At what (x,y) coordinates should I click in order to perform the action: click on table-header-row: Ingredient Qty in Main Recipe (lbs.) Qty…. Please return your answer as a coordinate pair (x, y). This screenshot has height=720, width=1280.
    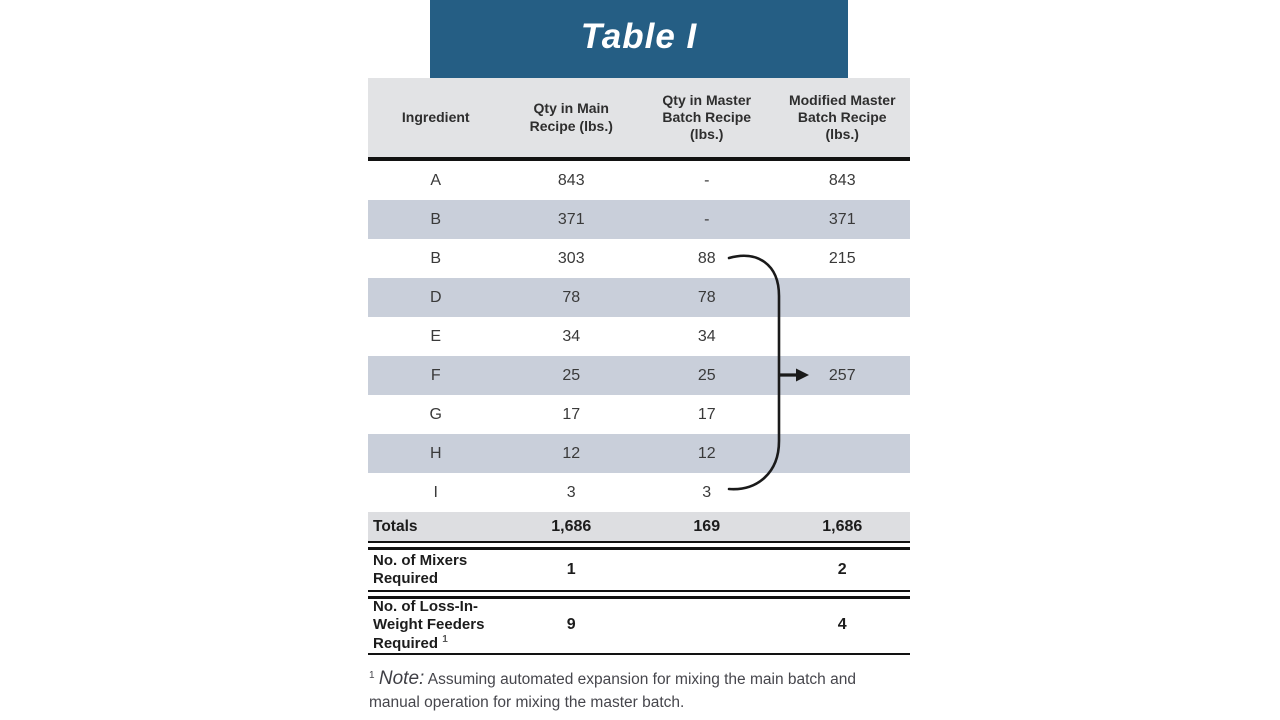
    Looking at the image, I should click on (639, 119).